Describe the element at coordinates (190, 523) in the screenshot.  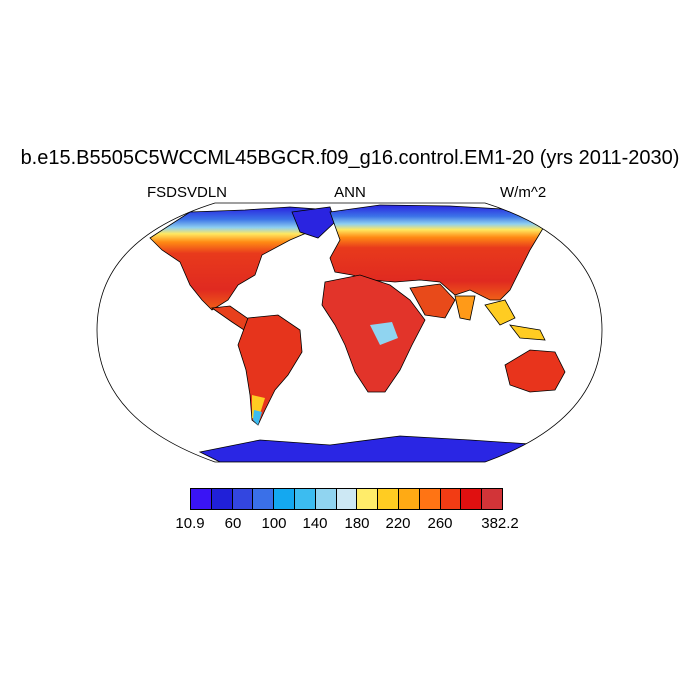
I see `colorbar-label: 10.9` at that location.